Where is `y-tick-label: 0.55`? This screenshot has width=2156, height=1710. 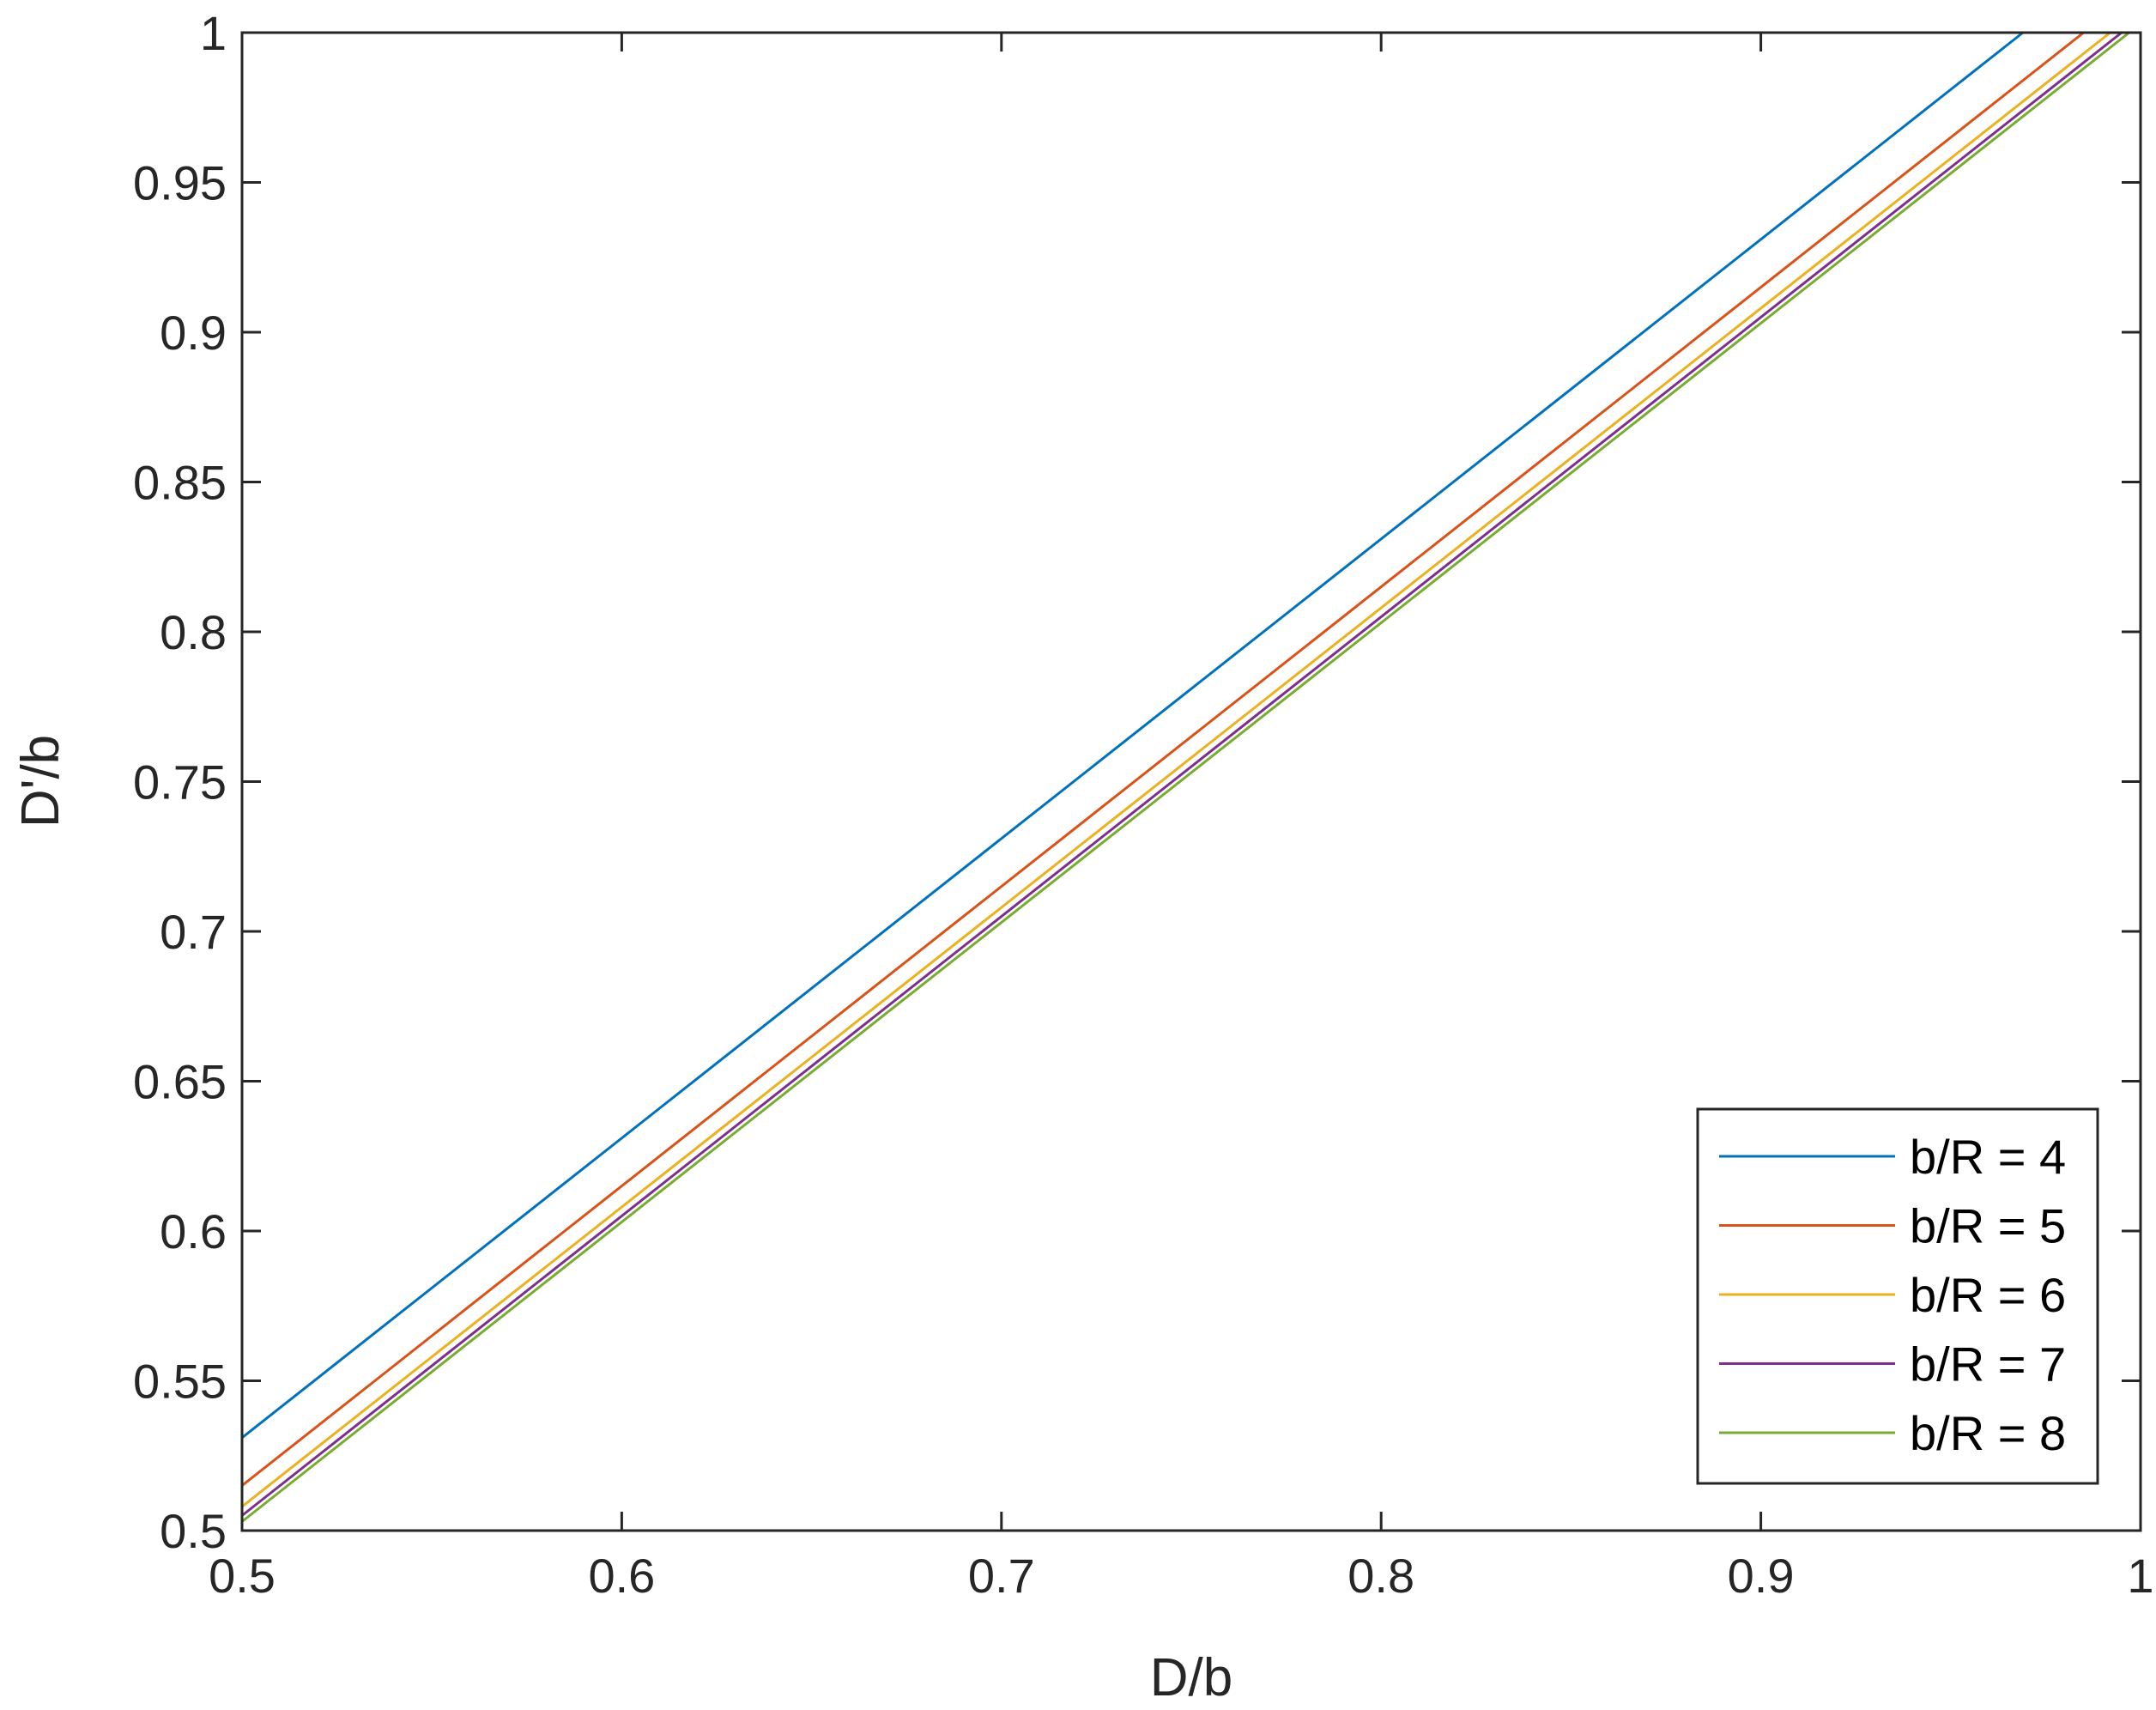
y-tick-label: 0.55 is located at coordinates (180, 1382).